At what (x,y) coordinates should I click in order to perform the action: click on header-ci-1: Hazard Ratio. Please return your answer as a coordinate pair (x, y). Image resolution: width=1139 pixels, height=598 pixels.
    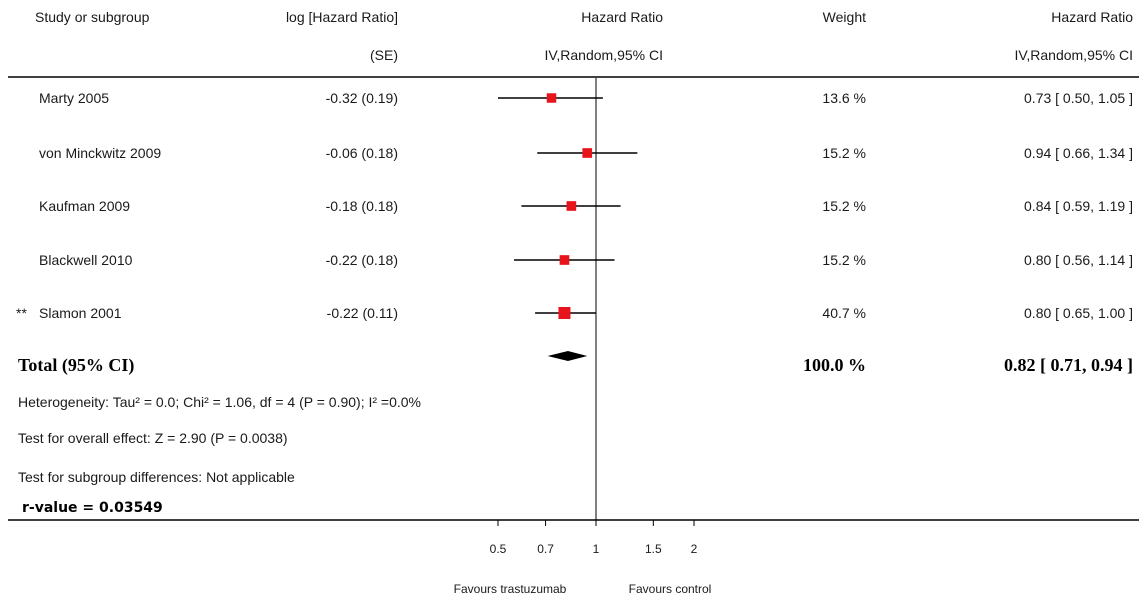
    Looking at the image, I should click on (1092, 17).